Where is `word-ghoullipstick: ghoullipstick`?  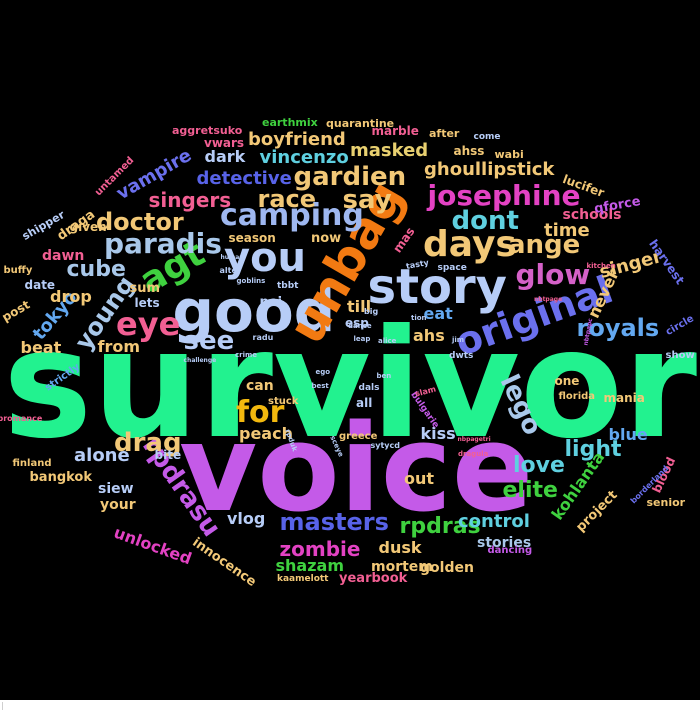
word-ghoullipstick: ghoullipstick is located at coordinates (489, 169).